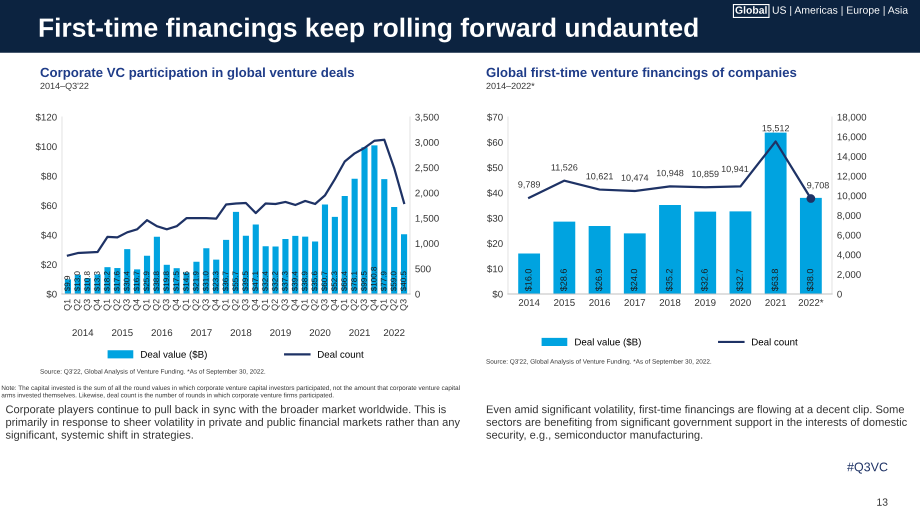  Describe the element at coordinates (116, 281) in the screenshot. I see `data-label: $17.6` at that location.